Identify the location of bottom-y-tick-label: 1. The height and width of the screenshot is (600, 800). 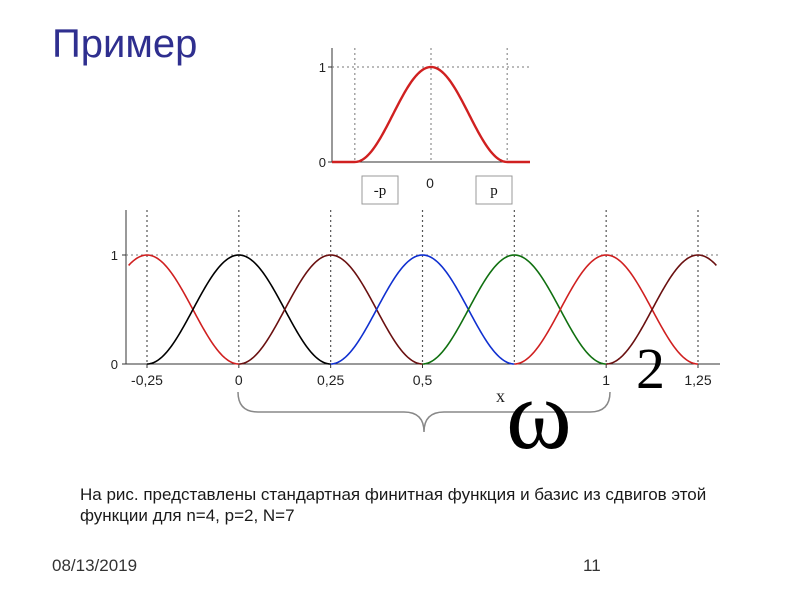
(114, 255).